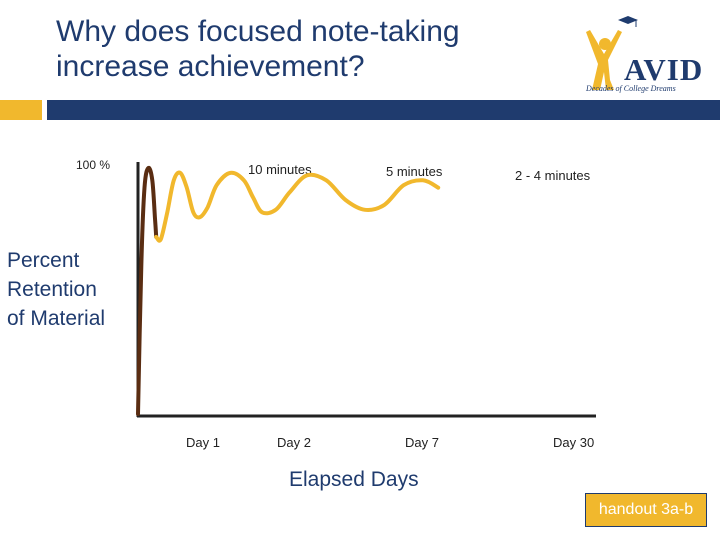  I want to click on x-axis-label: Elapsed Days, so click(354, 479).